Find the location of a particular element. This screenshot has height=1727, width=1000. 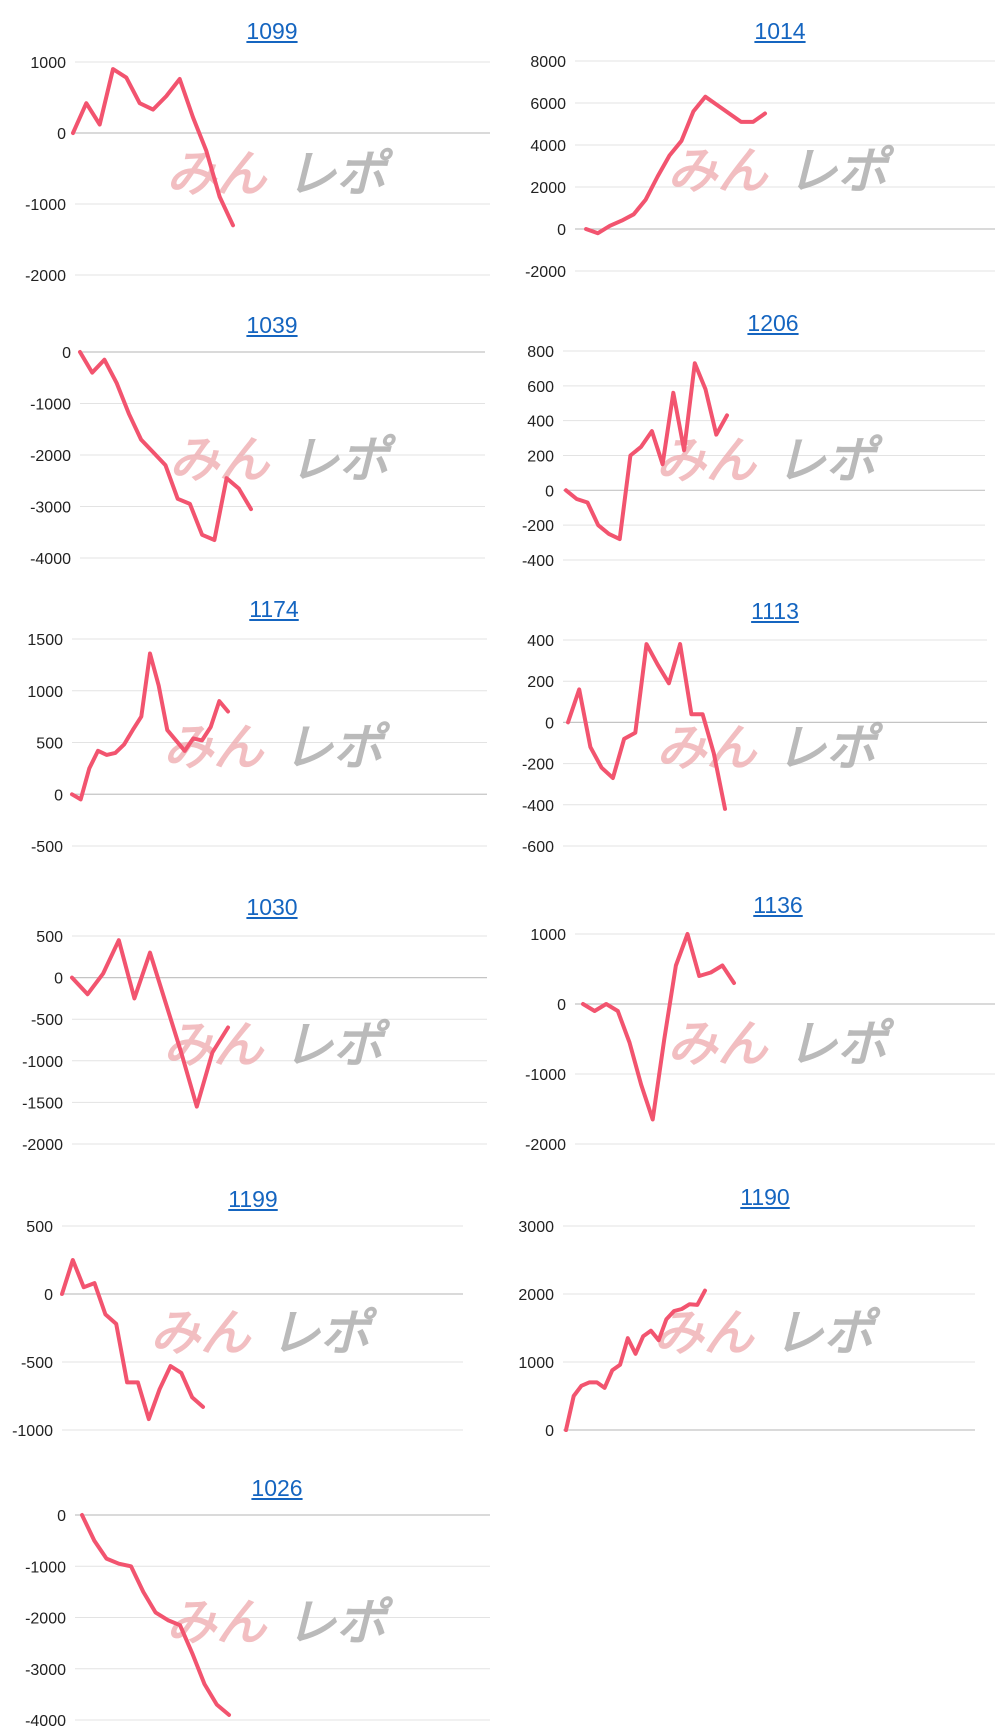

chart-title-link: 1039 is located at coordinates (272, 325).